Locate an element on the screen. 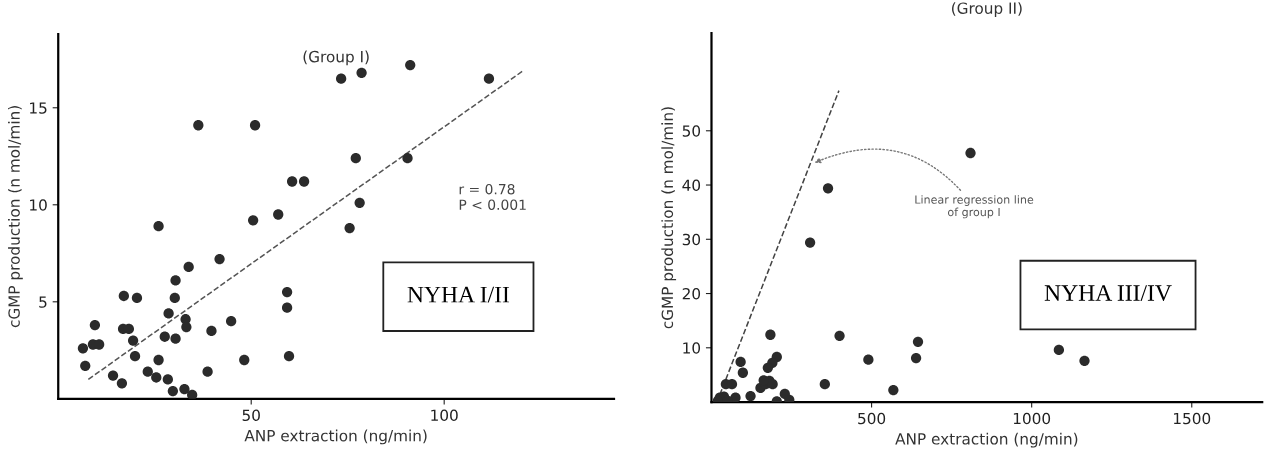  x-tick-label: 100 is located at coordinates (444, 415).